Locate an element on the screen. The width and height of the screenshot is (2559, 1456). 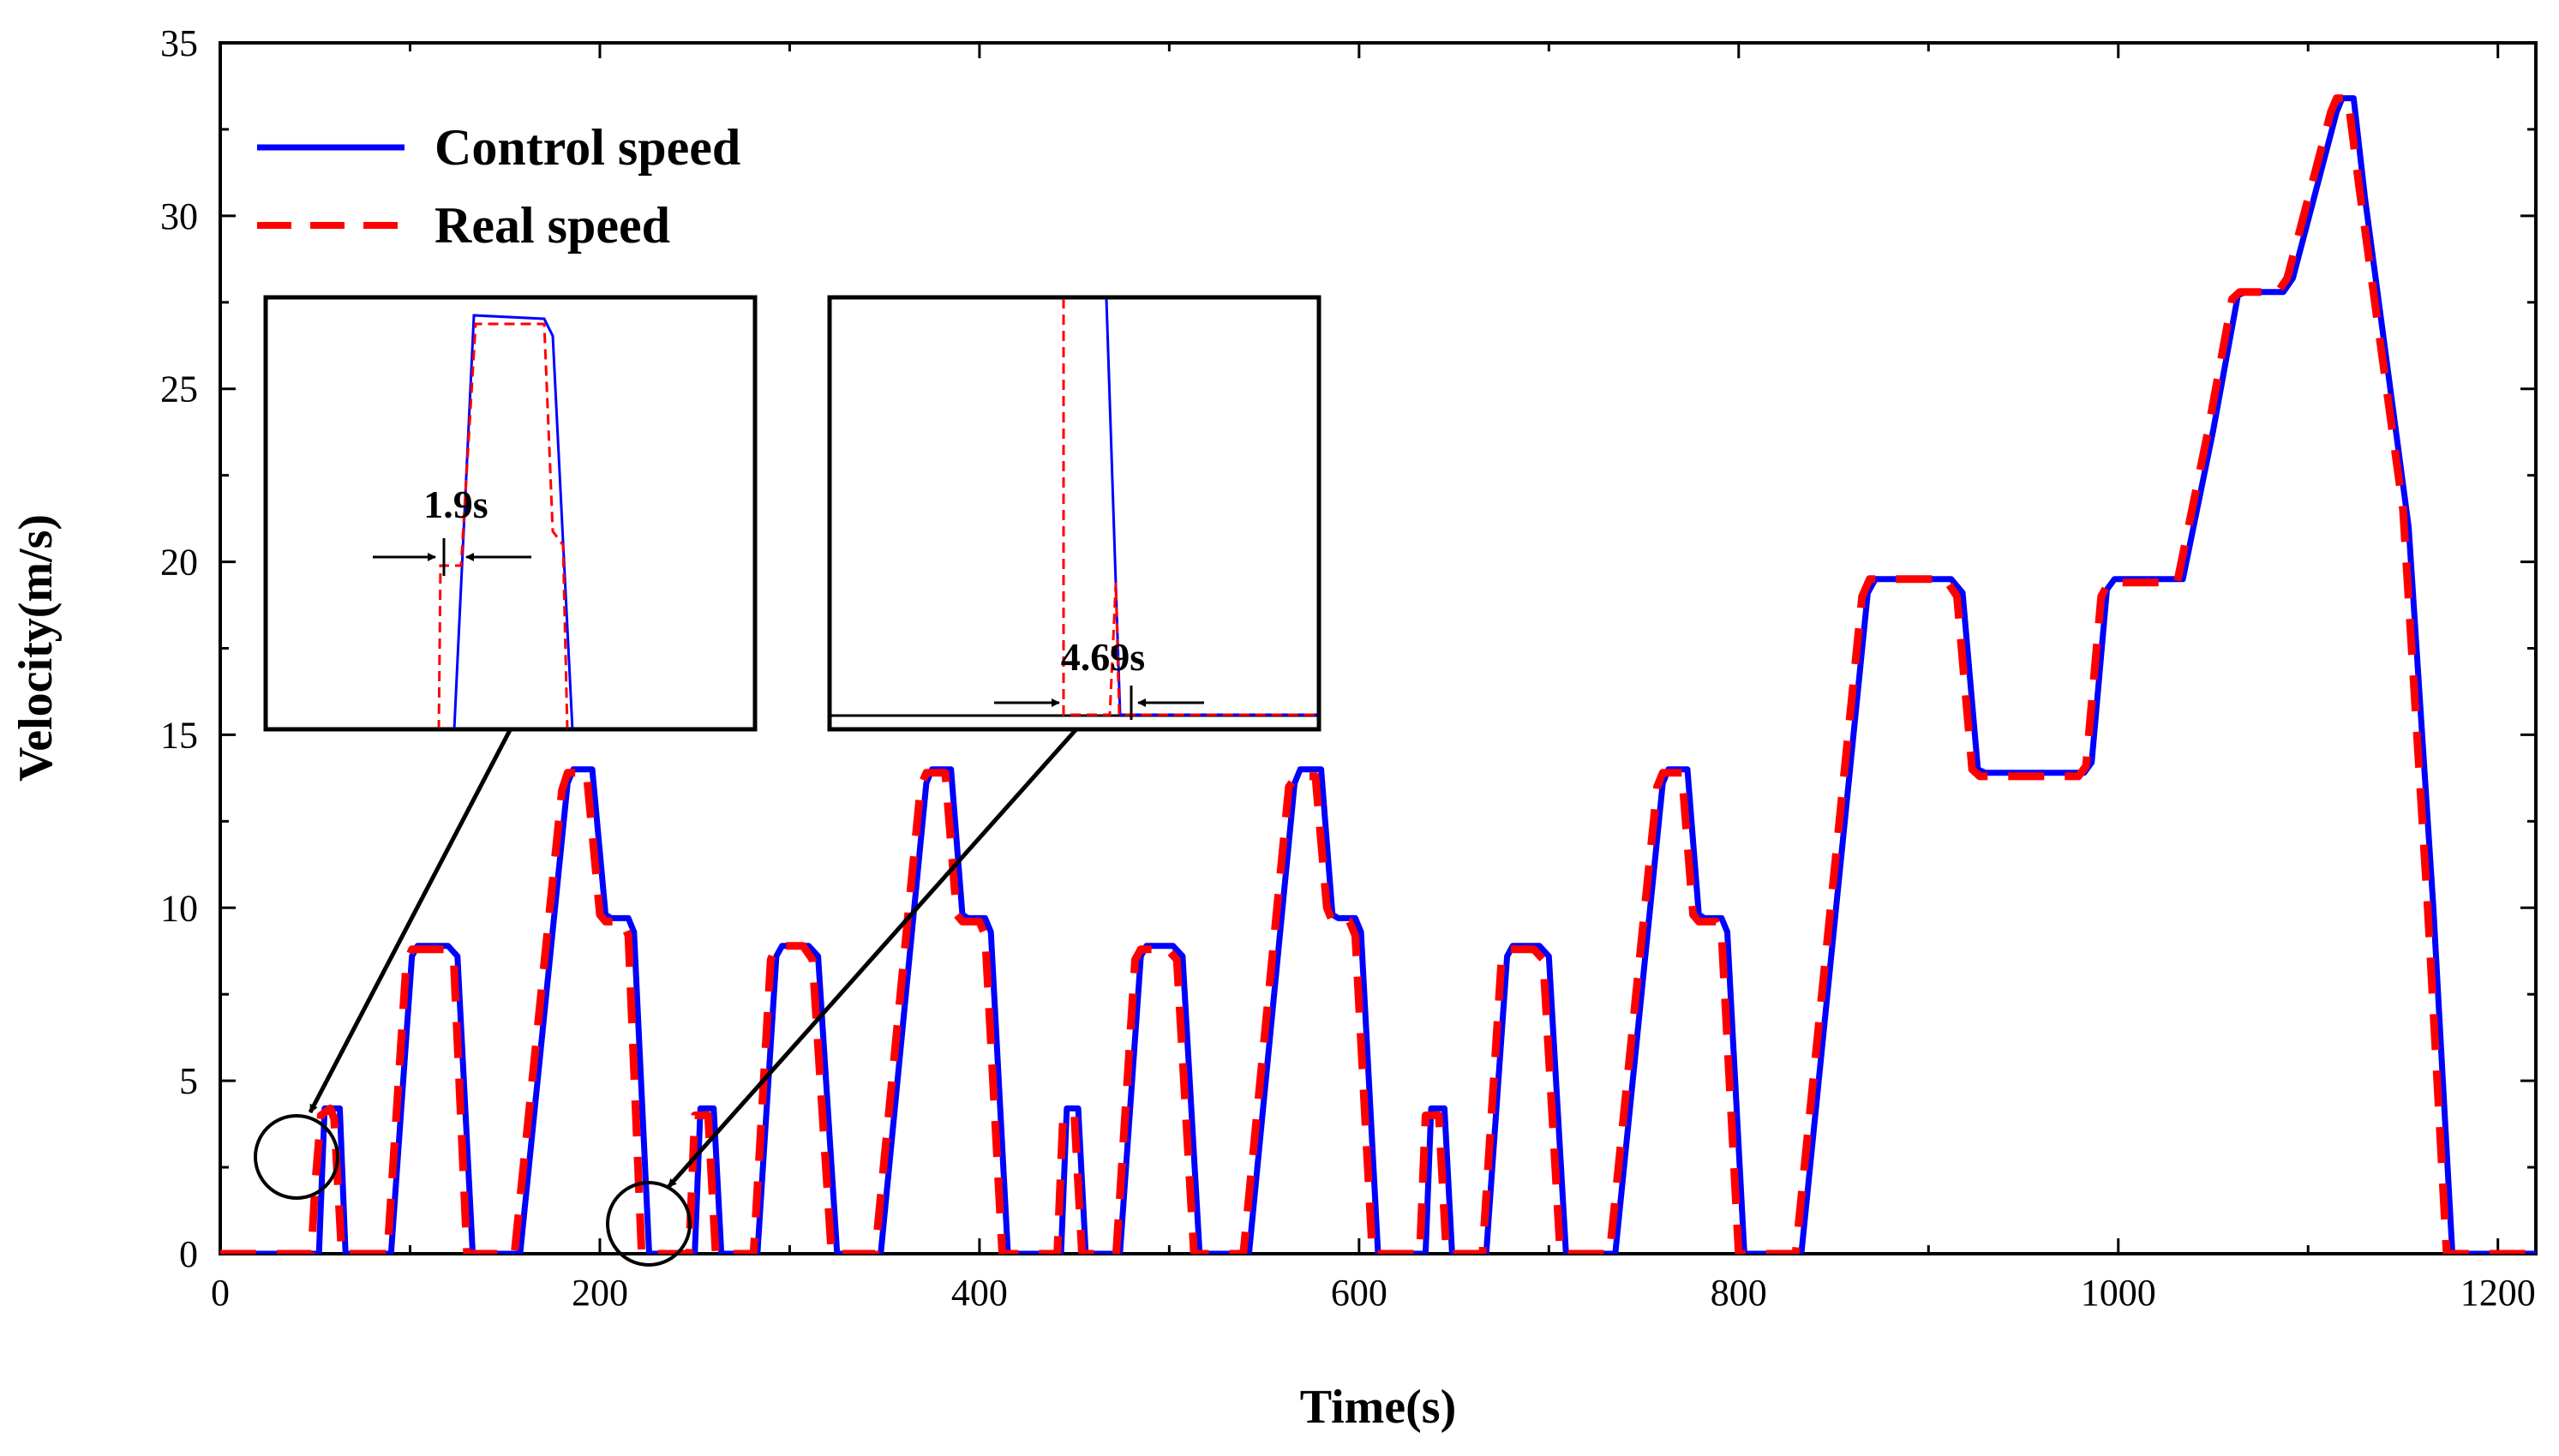
y-tick-label: 35 is located at coordinates (179, 43).